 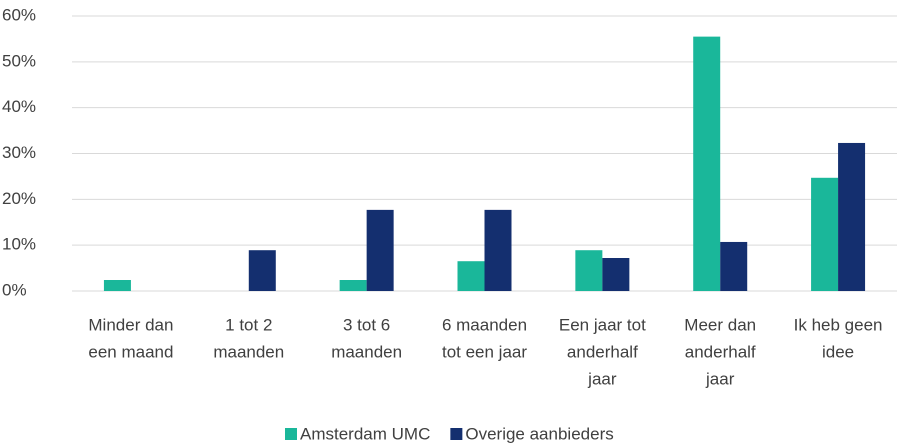 What do you see at coordinates (130, 351) in the screenshot?
I see `x-tick-label: een maand` at bounding box center [130, 351].